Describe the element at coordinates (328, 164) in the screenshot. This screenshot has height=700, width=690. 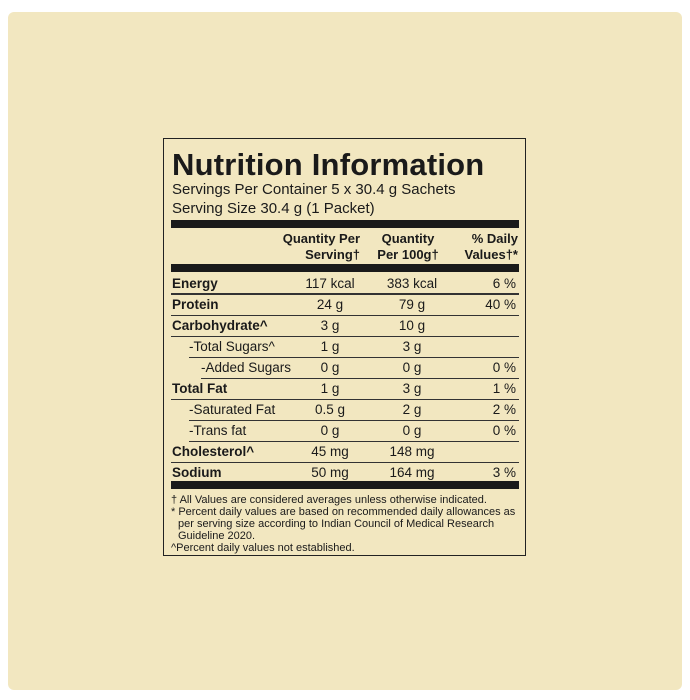
I see `title: Nutrition Information` at that location.